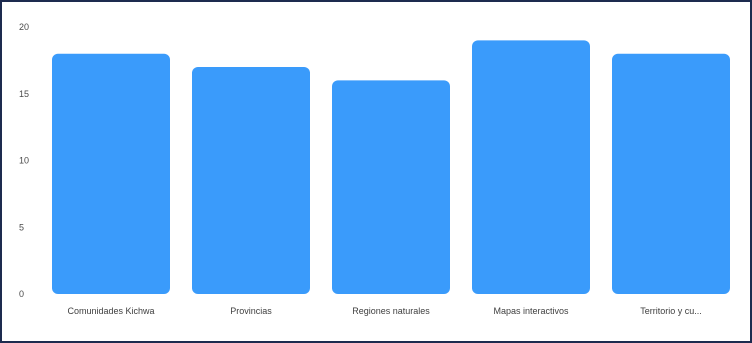 The image size is (752, 343). What do you see at coordinates (531, 311) in the screenshot?
I see `x-tick-label: Mapas interactivos` at bounding box center [531, 311].